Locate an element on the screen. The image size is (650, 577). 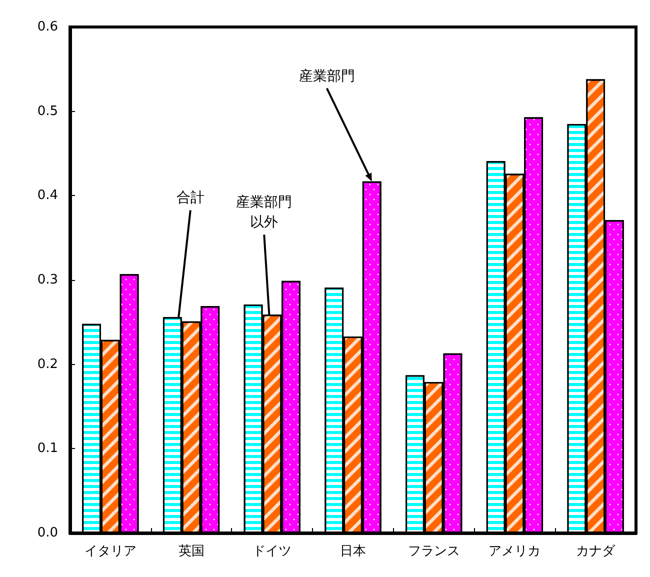
text: 合計 is located at coordinates (190, 198).